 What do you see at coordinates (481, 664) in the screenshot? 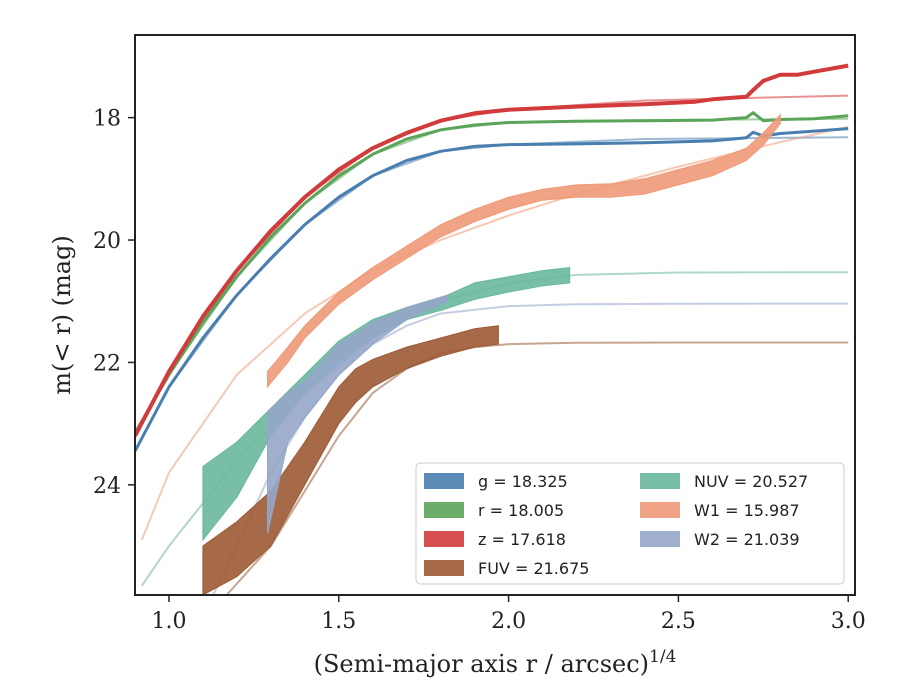
I see `x-axis-label-main: (Semi-major axis r / arcsec)` at bounding box center [481, 664].